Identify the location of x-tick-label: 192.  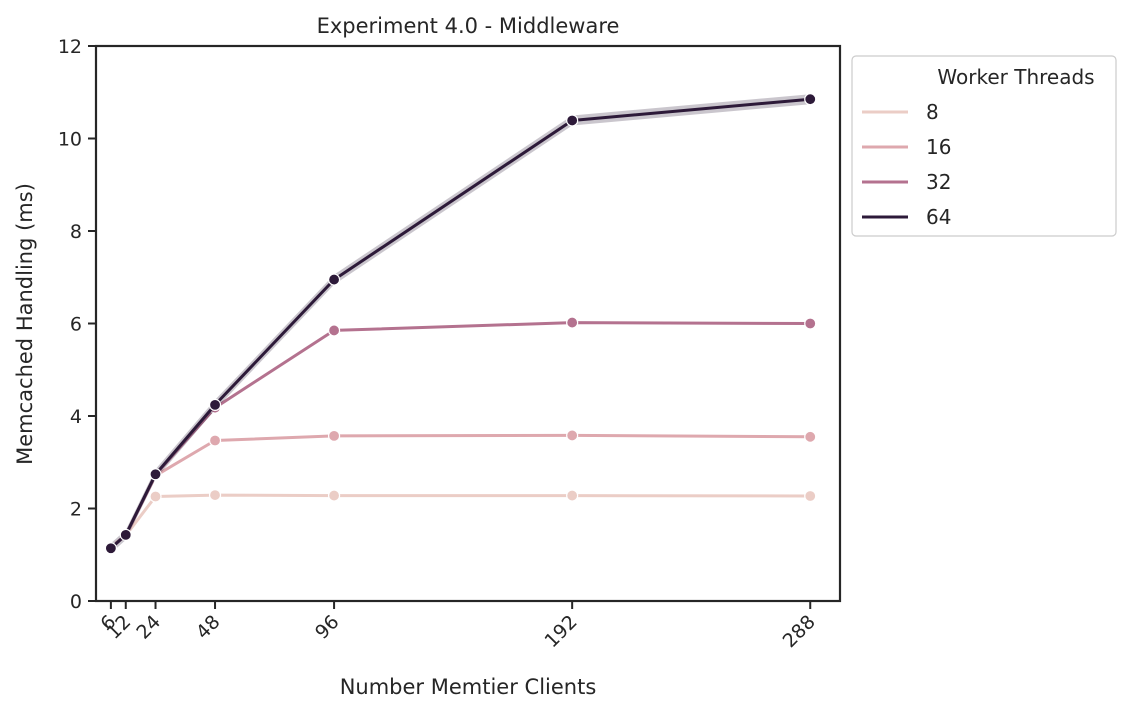
(560, 631).